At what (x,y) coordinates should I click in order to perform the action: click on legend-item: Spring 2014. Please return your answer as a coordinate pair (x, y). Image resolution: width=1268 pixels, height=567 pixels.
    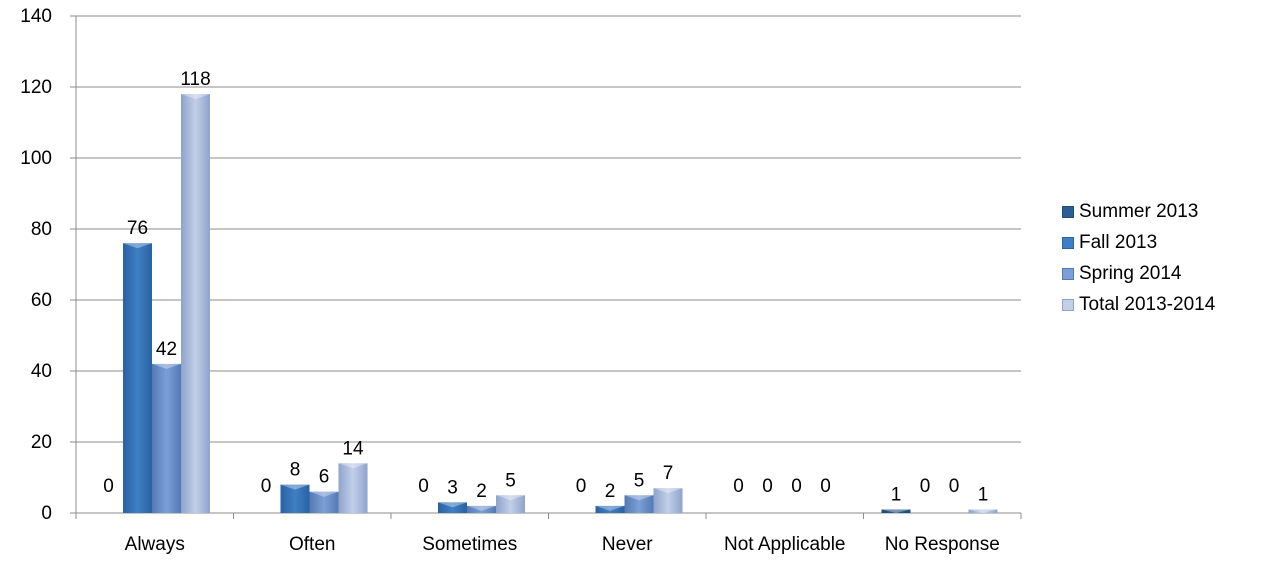
    Looking at the image, I should click on (1138, 273).